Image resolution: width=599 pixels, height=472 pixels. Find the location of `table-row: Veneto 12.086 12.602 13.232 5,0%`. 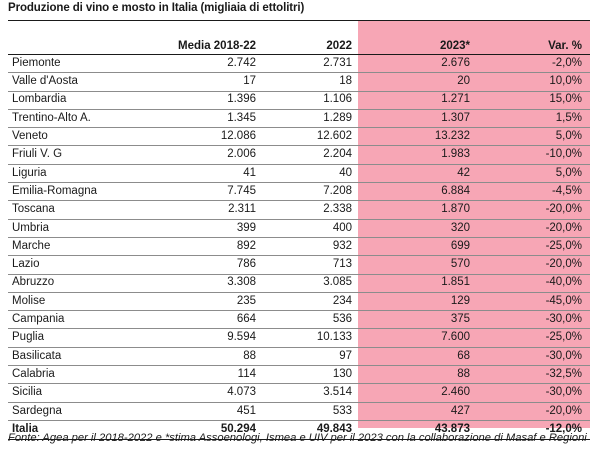

table-row: Veneto 12.086 12.602 13.232 5,0% is located at coordinates (299, 137).